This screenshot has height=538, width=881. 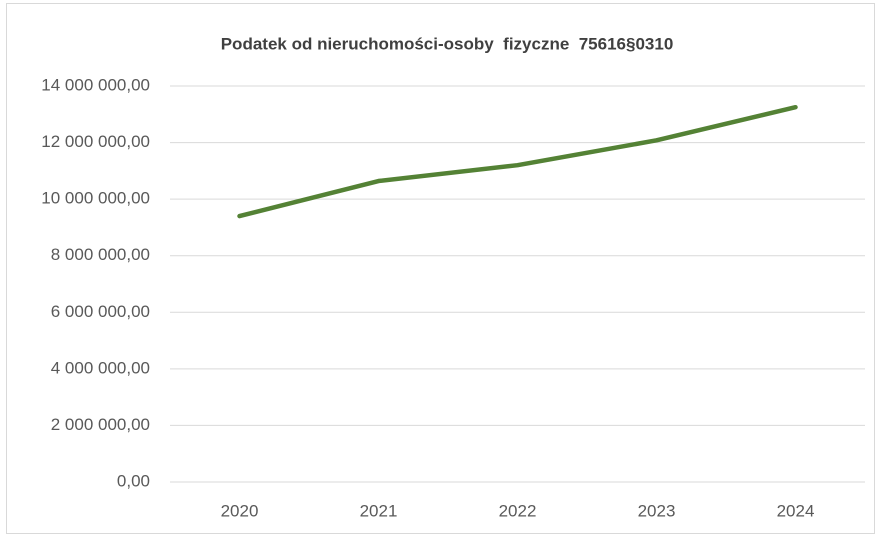 I want to click on y-tick-label: 8 000 000,00, so click(x=100, y=254).